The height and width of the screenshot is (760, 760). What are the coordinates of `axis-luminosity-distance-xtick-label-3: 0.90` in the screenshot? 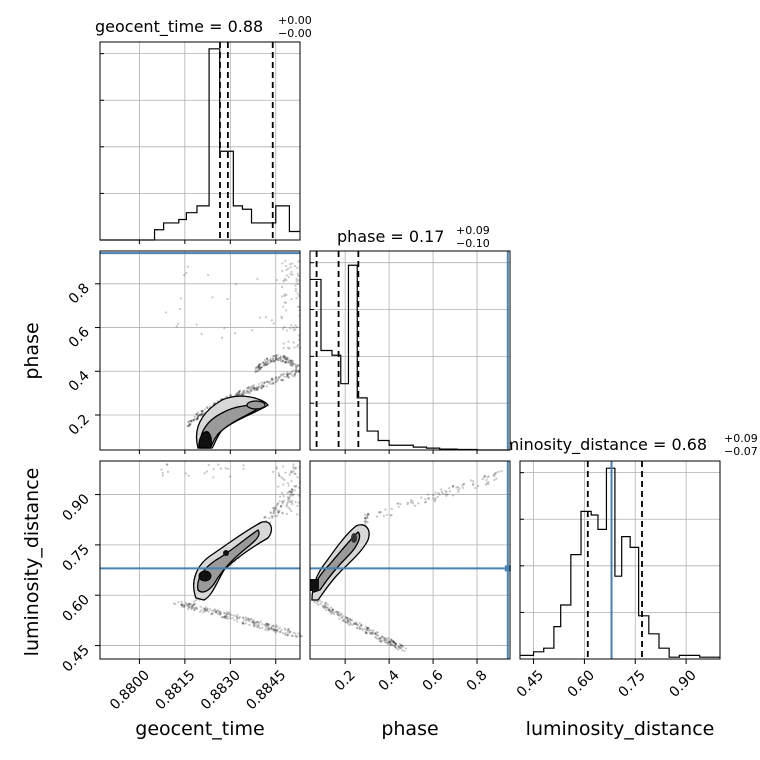 It's located at (682, 683).